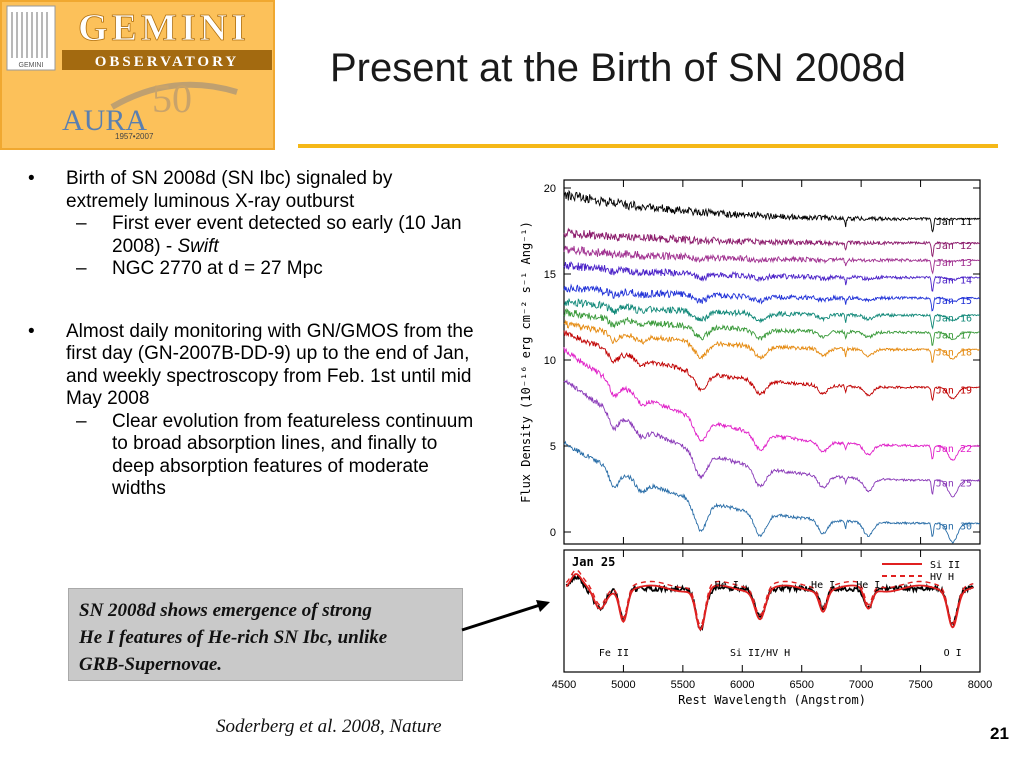 The width and height of the screenshot is (1024, 768). Describe the element at coordinates (954, 246) in the screenshot. I see `series-label: Jan 12` at that location.